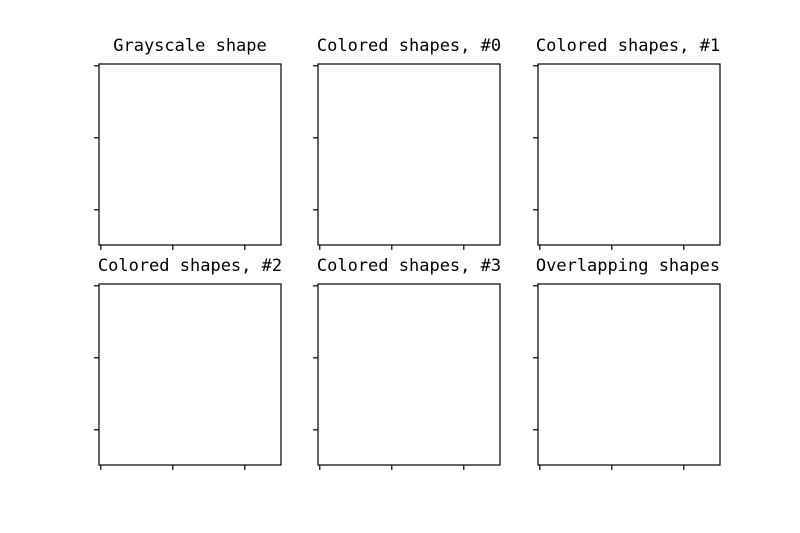  Describe the element at coordinates (628, 266) in the screenshot. I see `panel-title: Overlapping shapes` at that location.